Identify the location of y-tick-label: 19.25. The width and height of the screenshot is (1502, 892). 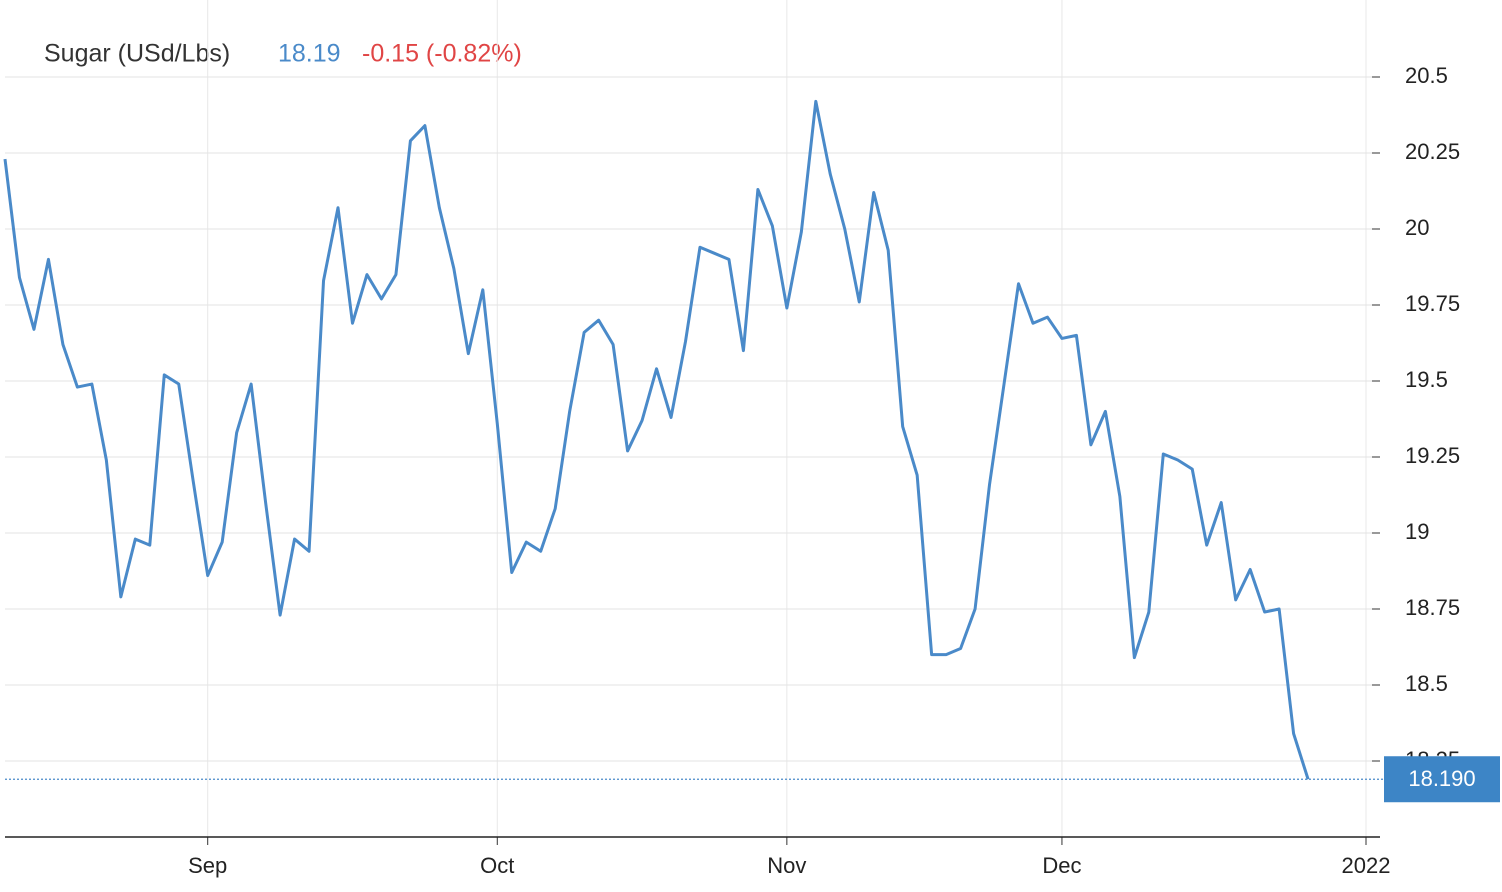
(1432, 455).